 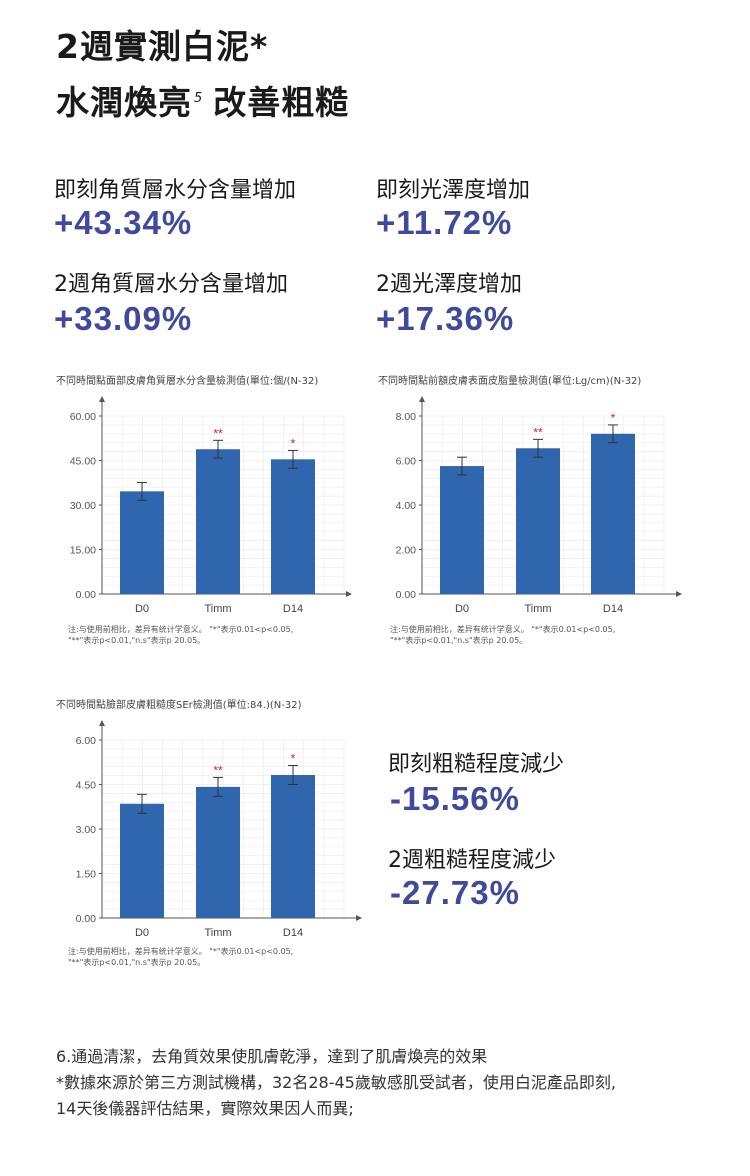 What do you see at coordinates (86, 875) in the screenshot?
I see `y-tick-label: 1.50` at bounding box center [86, 875].